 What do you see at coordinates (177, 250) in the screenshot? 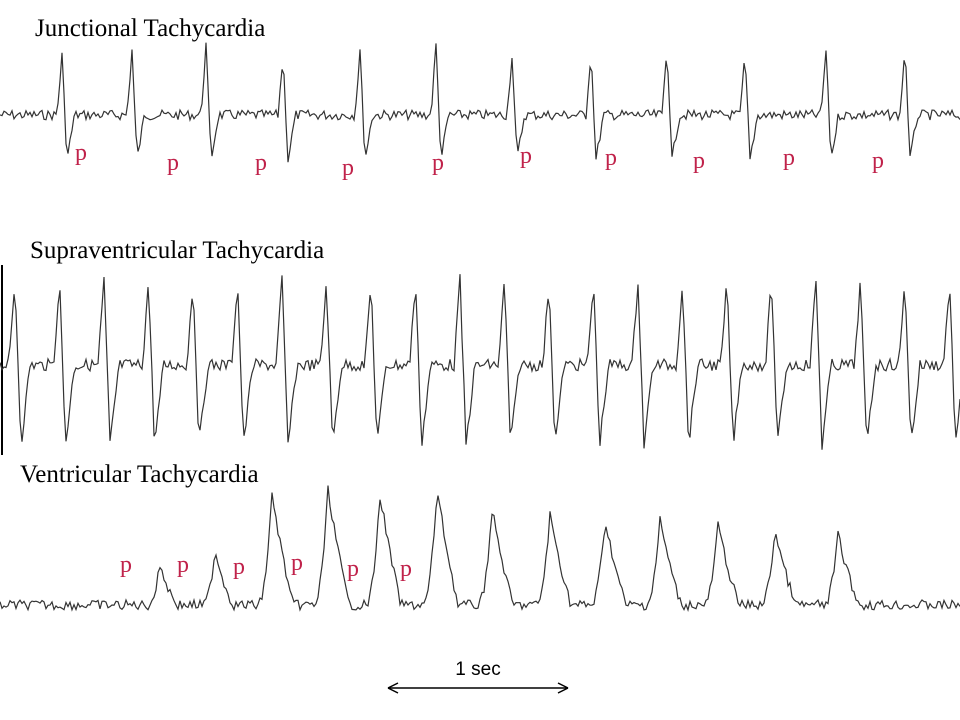
I see `strip-title: Supraventricular Tachycardia` at bounding box center [177, 250].